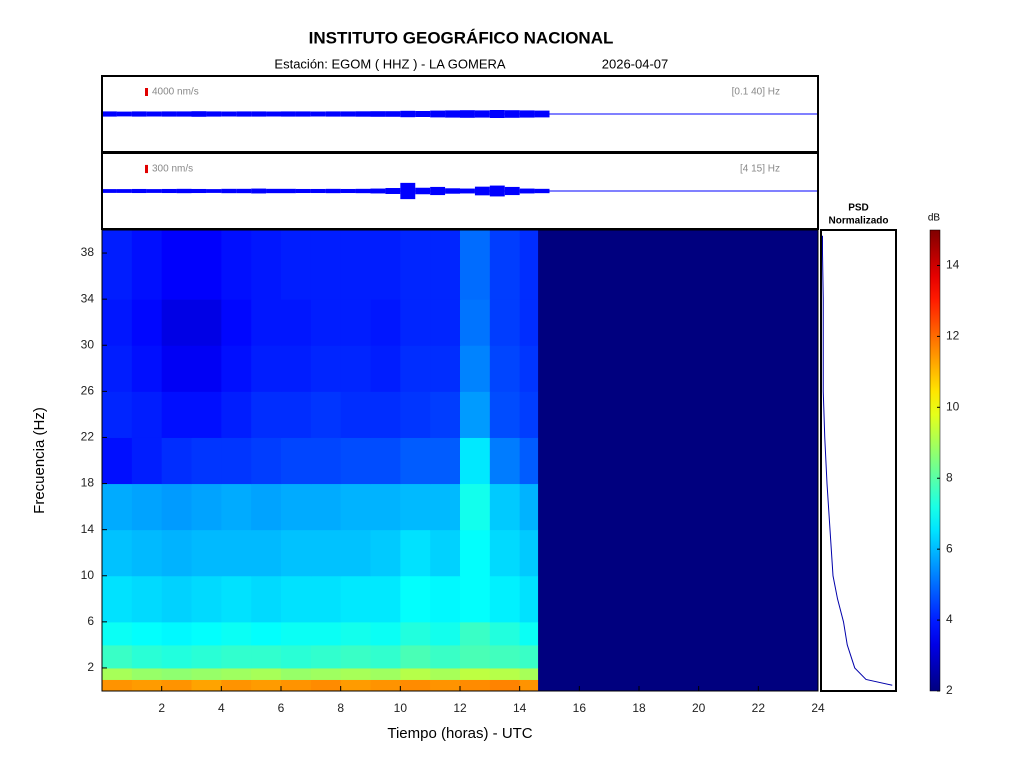  What do you see at coordinates (340, 708) in the screenshot?
I see `x-tick-label: 8` at bounding box center [340, 708].